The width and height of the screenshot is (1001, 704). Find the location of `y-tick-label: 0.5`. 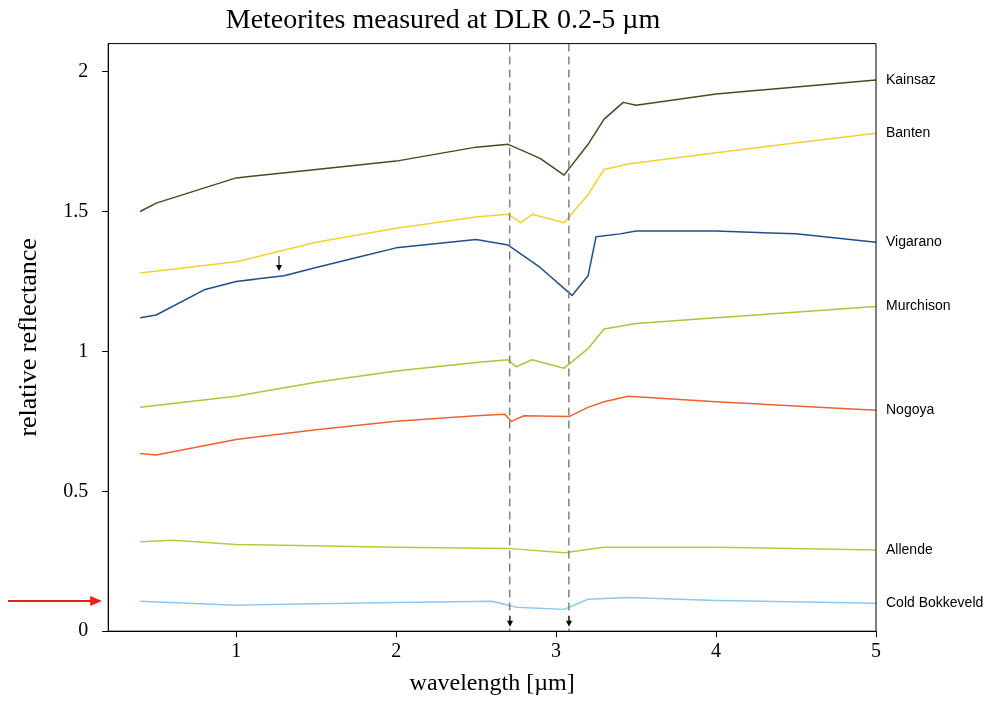

y-tick-label: 0.5 is located at coordinates (76, 489).